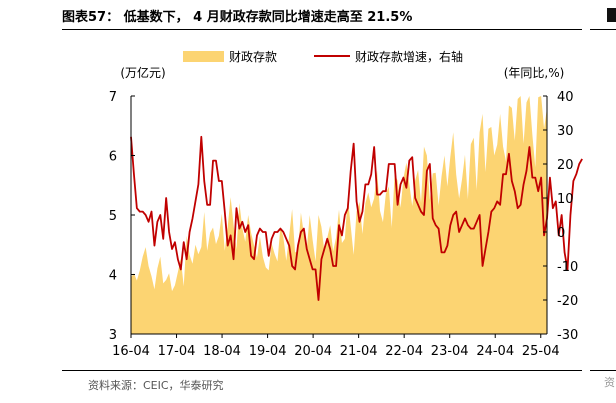 This screenshot has width=616, height=403. What do you see at coordinates (222, 351) in the screenshot?
I see `x-tick-label: 18-04` at bounding box center [222, 351].